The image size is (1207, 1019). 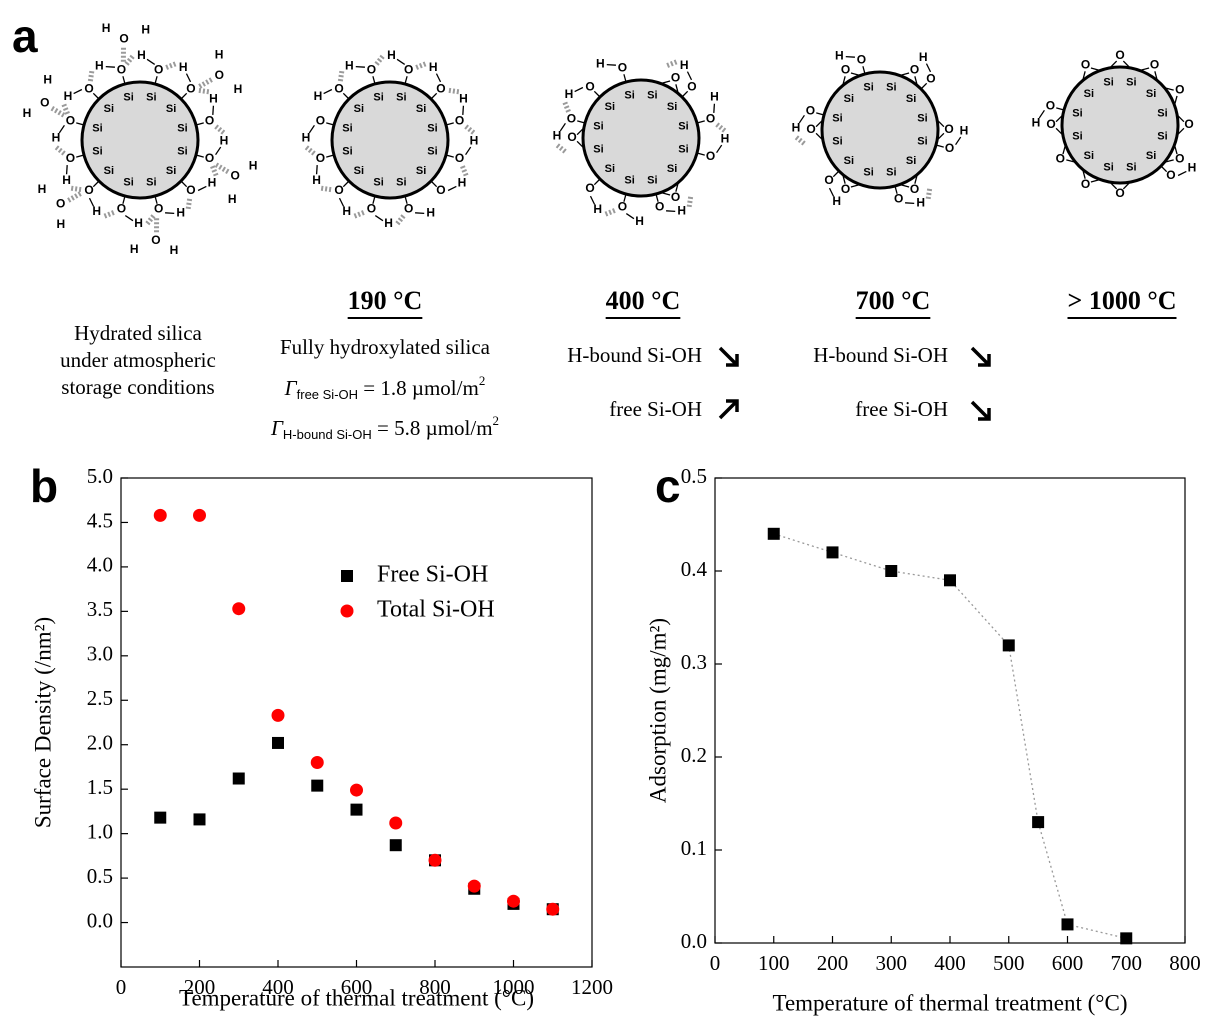 What do you see at coordinates (980, 410) in the screenshot?
I see `arrow-down` at bounding box center [980, 410].